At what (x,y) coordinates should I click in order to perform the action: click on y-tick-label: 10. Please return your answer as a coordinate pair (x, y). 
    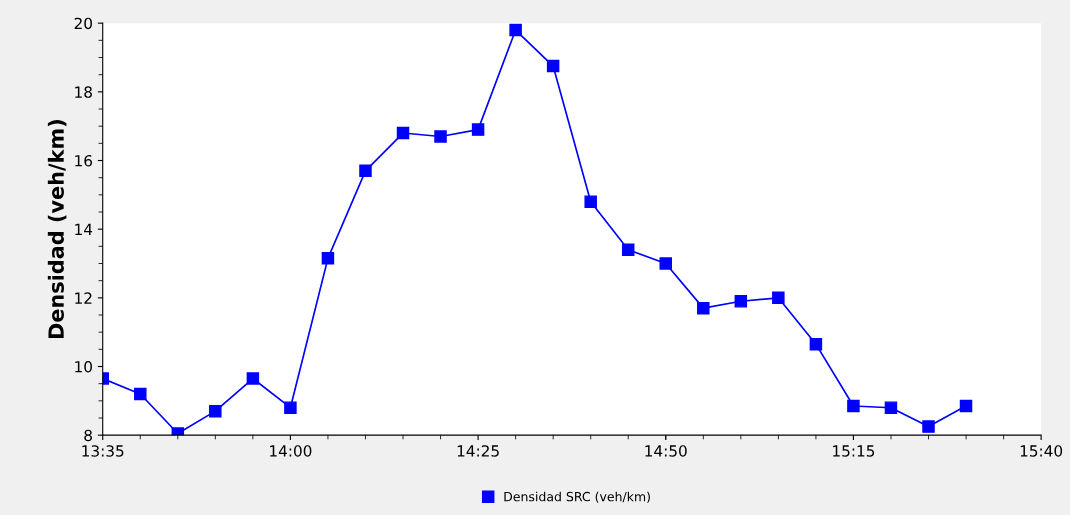
    Looking at the image, I should click on (83, 366).